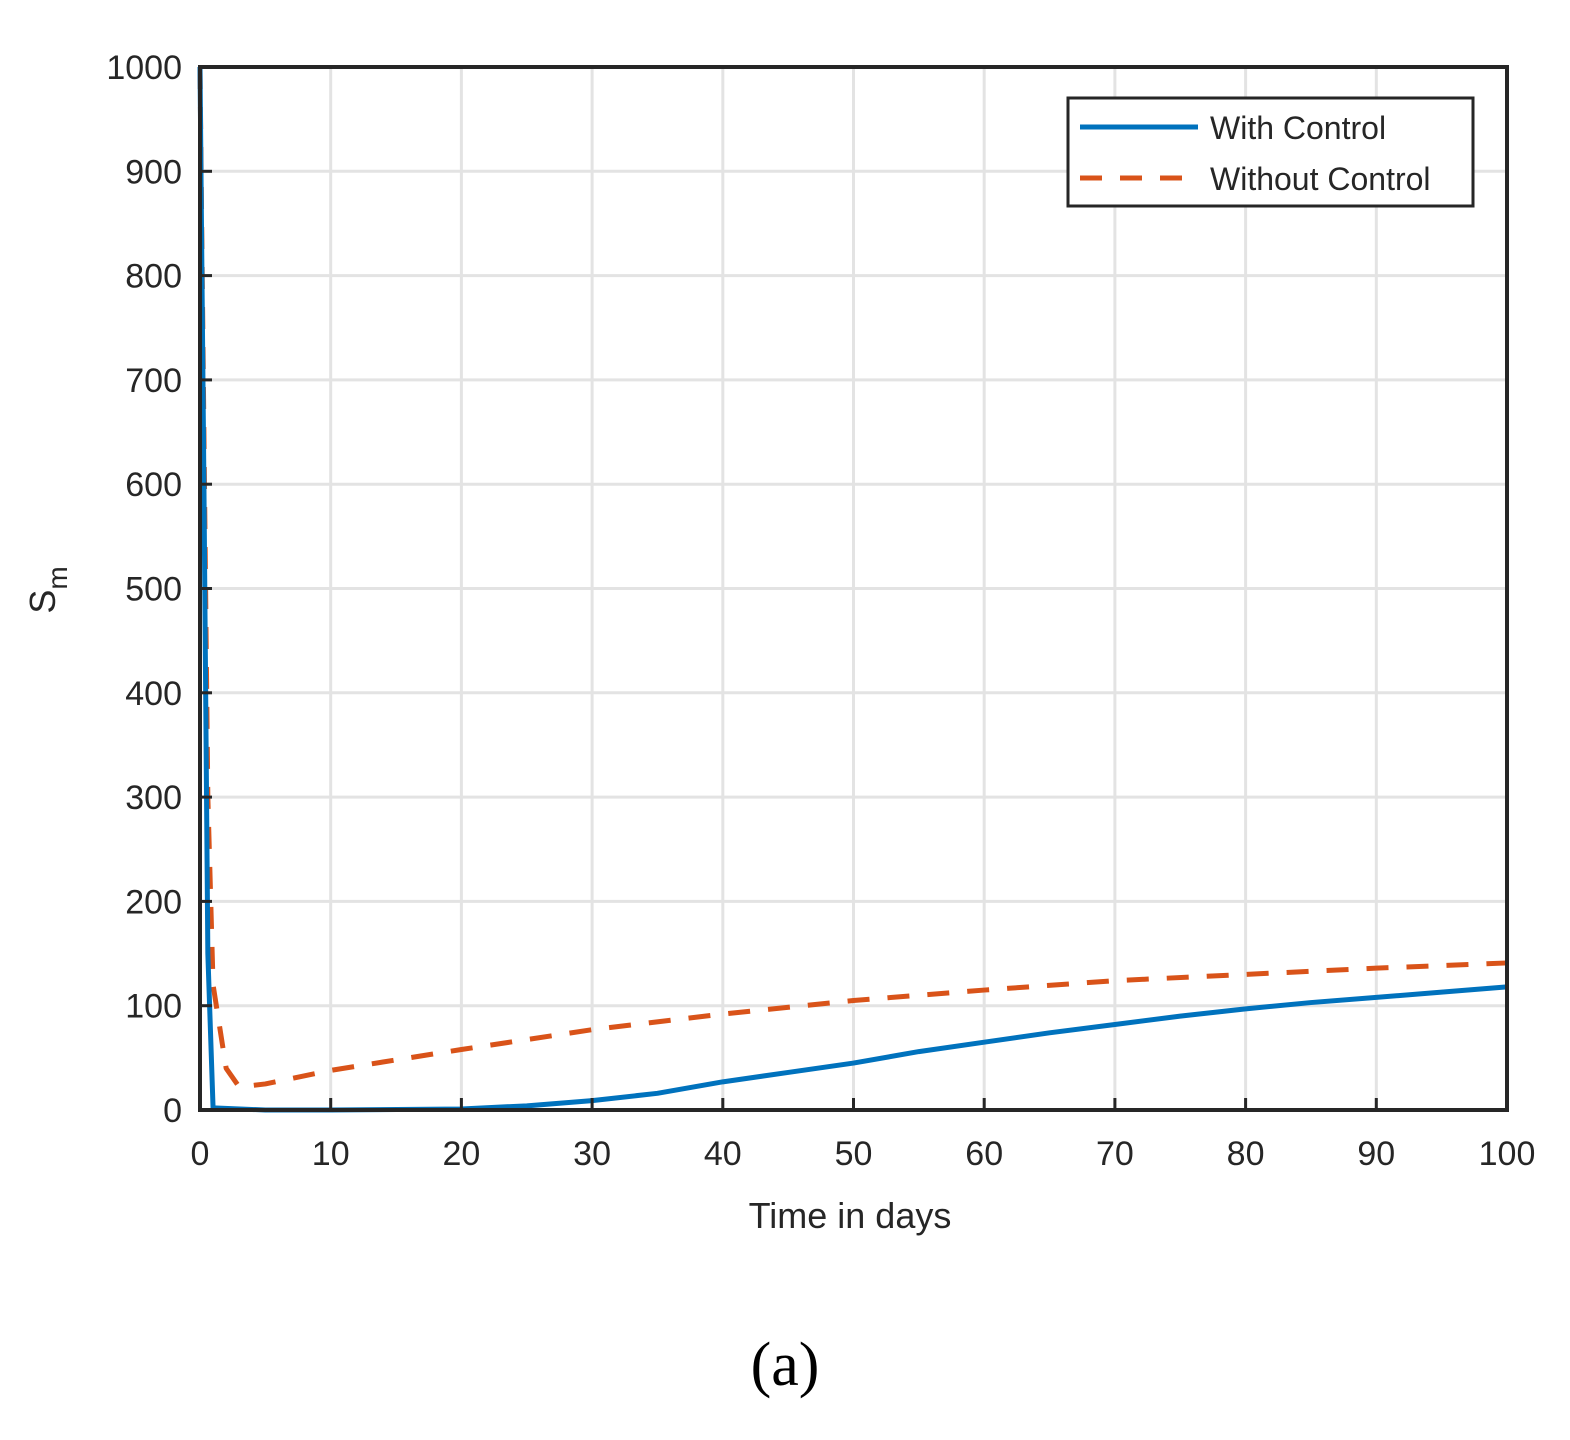 This screenshot has width=1570, height=1440. I want to click on legend: With Control Without Control, so click(1270, 152).